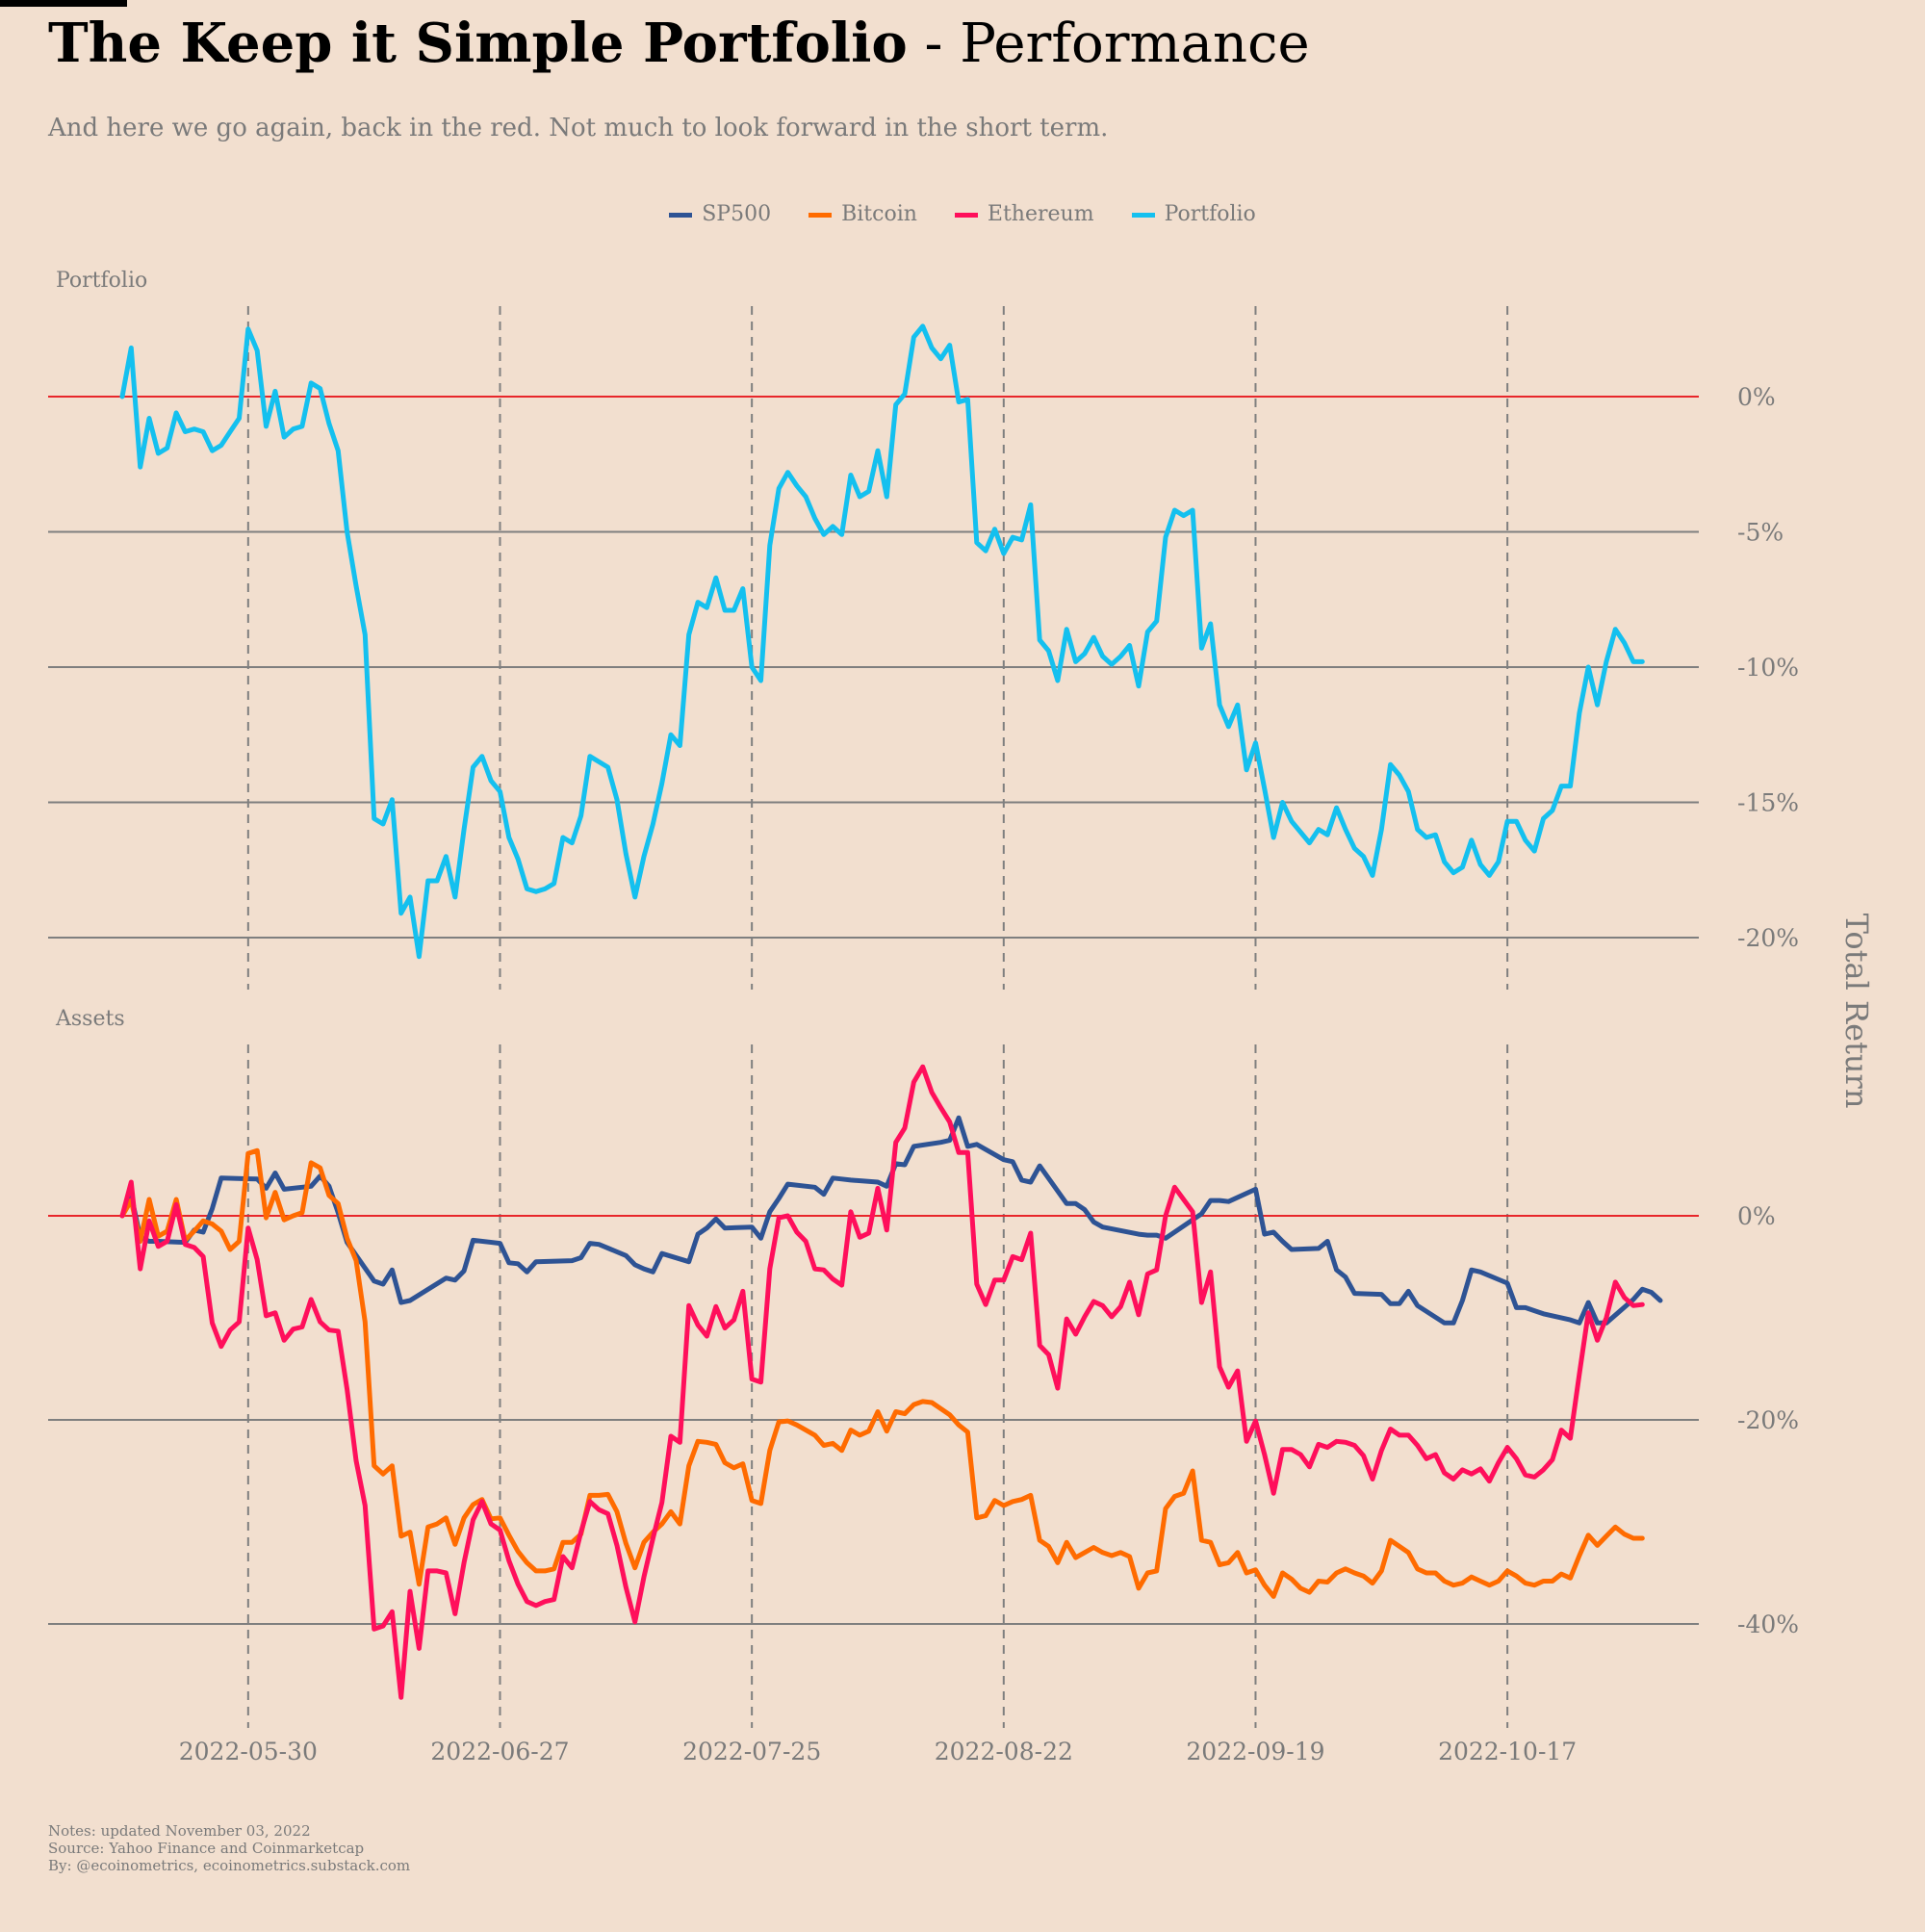 Image resolution: width=1925 pixels, height=1932 pixels. Describe the element at coordinates (1143, 215) in the screenshot. I see `legend-swatch-portfolio` at that location.